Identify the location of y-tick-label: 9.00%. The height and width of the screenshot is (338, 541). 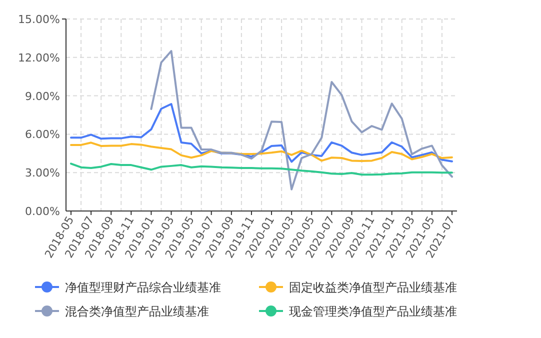
(42, 96).